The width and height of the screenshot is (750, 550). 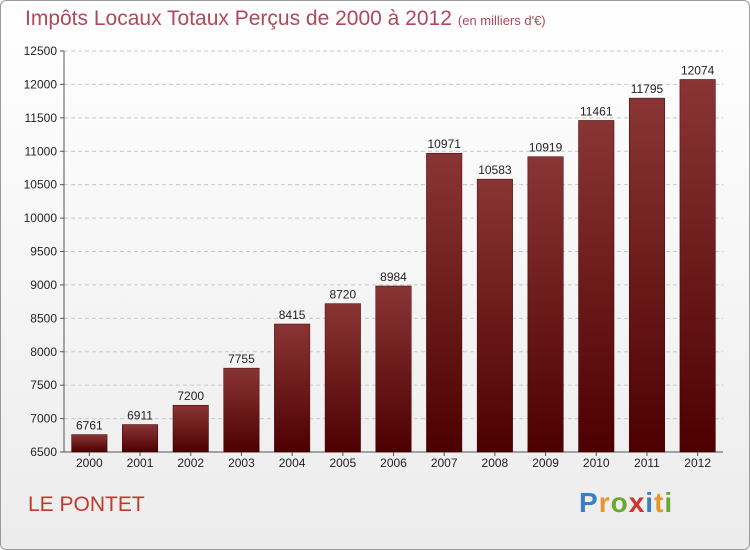 I want to click on value-label-2006: 8984, so click(x=393, y=277).